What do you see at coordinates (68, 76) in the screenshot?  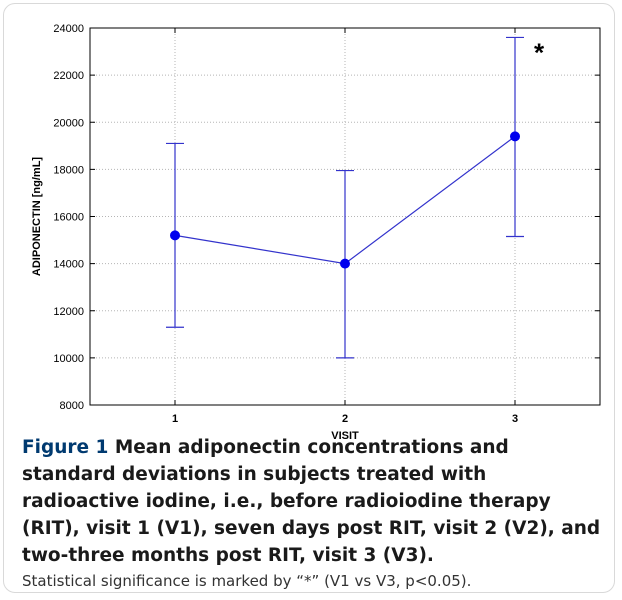 I see `y-tick-label: 22000` at bounding box center [68, 76].